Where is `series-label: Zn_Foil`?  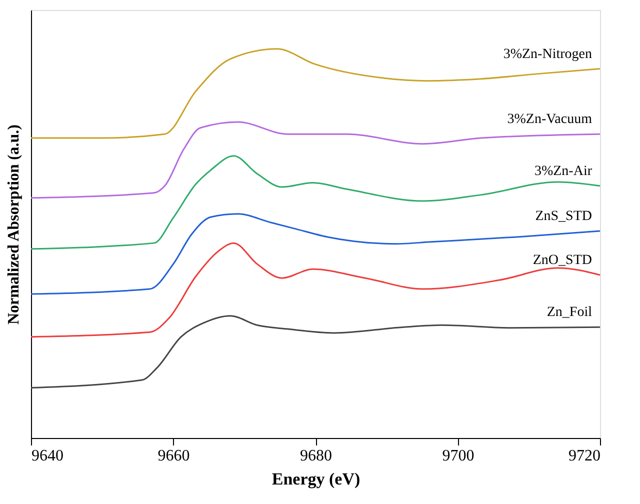
series-label: Zn_Foil is located at coordinates (569, 312).